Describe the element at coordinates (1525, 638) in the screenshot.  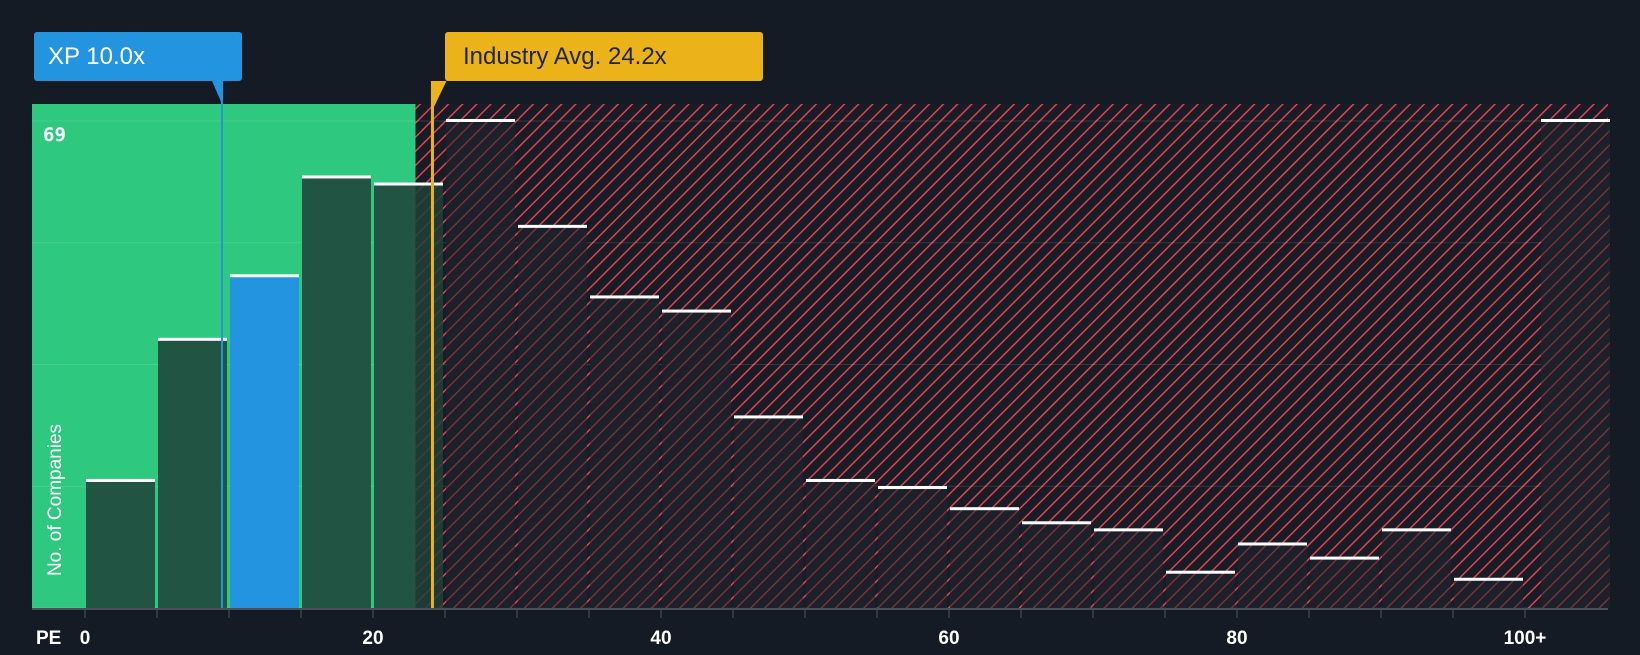
I see `x-tick-label: 100+` at that location.